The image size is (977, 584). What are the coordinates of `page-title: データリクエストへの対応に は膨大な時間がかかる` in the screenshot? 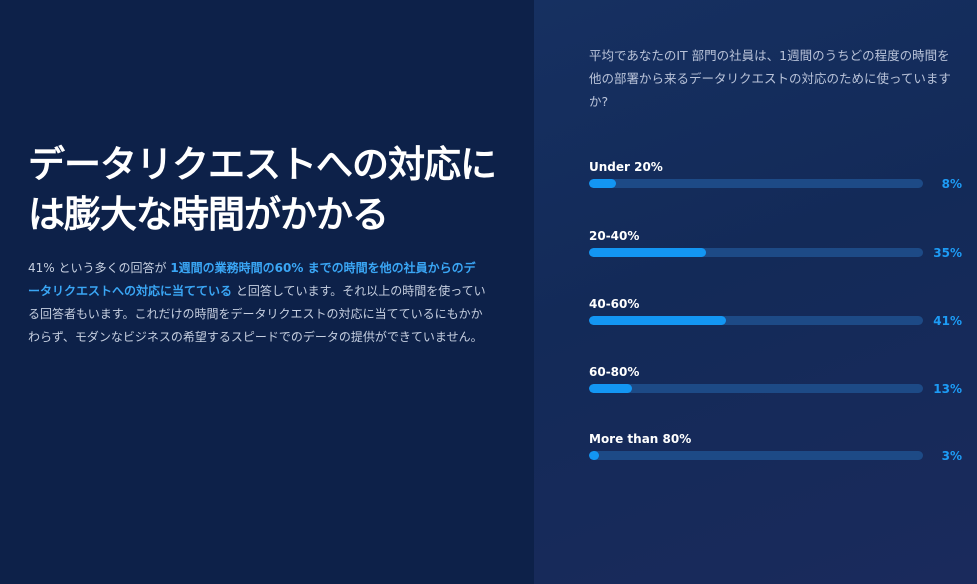 It's located at (273, 190).